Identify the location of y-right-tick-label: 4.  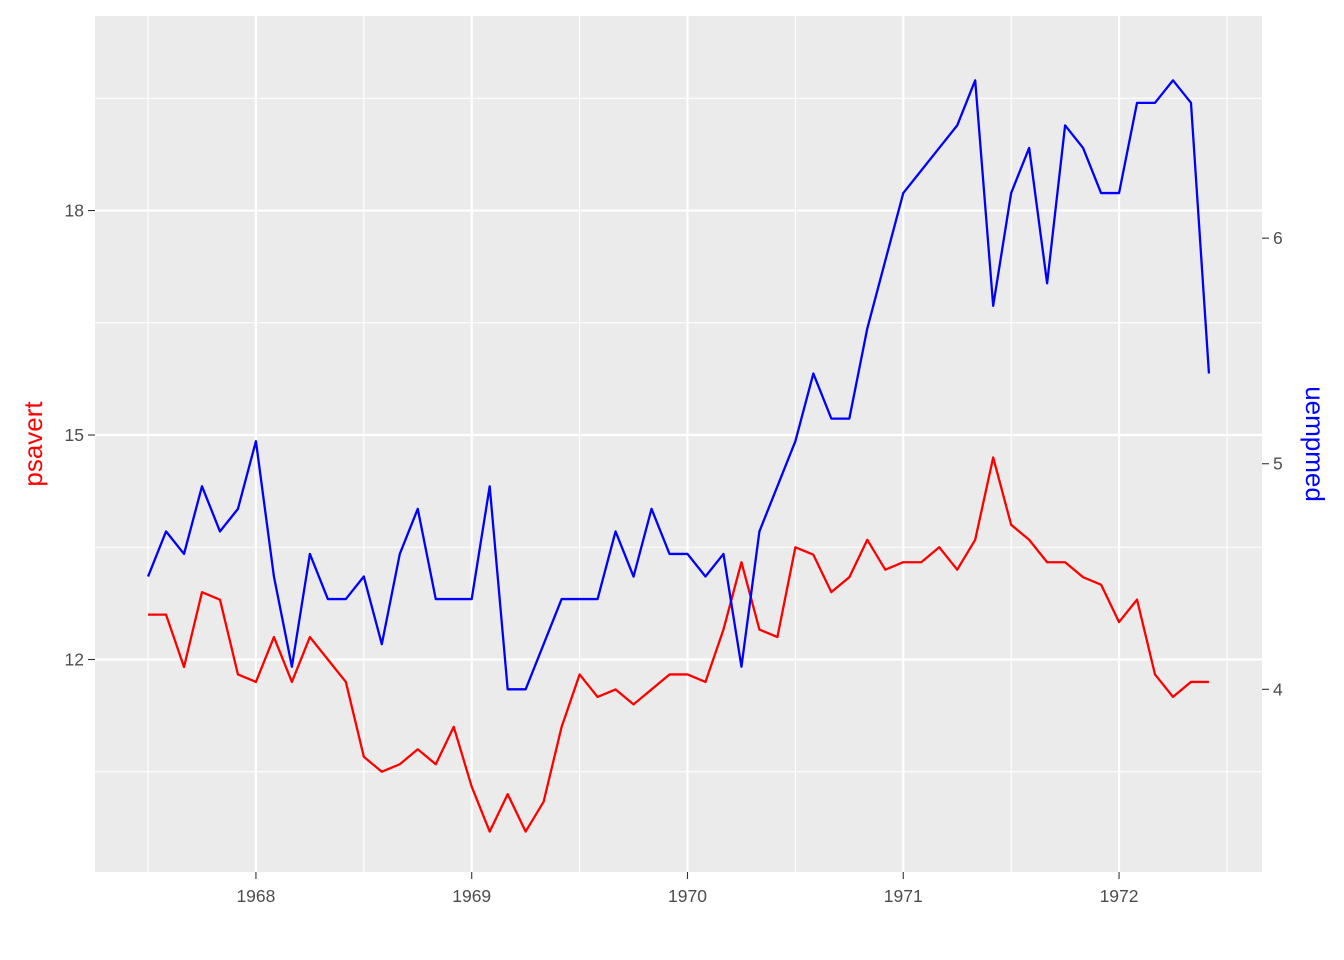
(1278, 689).